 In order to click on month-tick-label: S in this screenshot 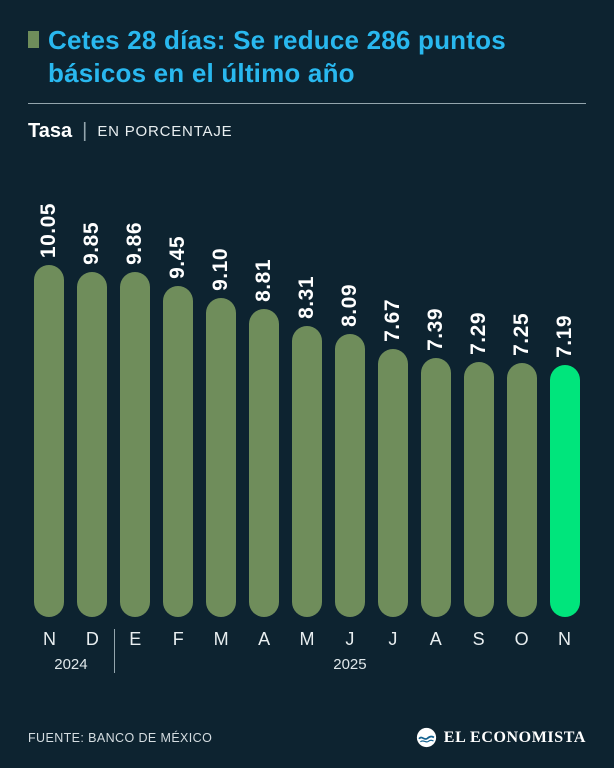, I will do `click(478, 639)`.